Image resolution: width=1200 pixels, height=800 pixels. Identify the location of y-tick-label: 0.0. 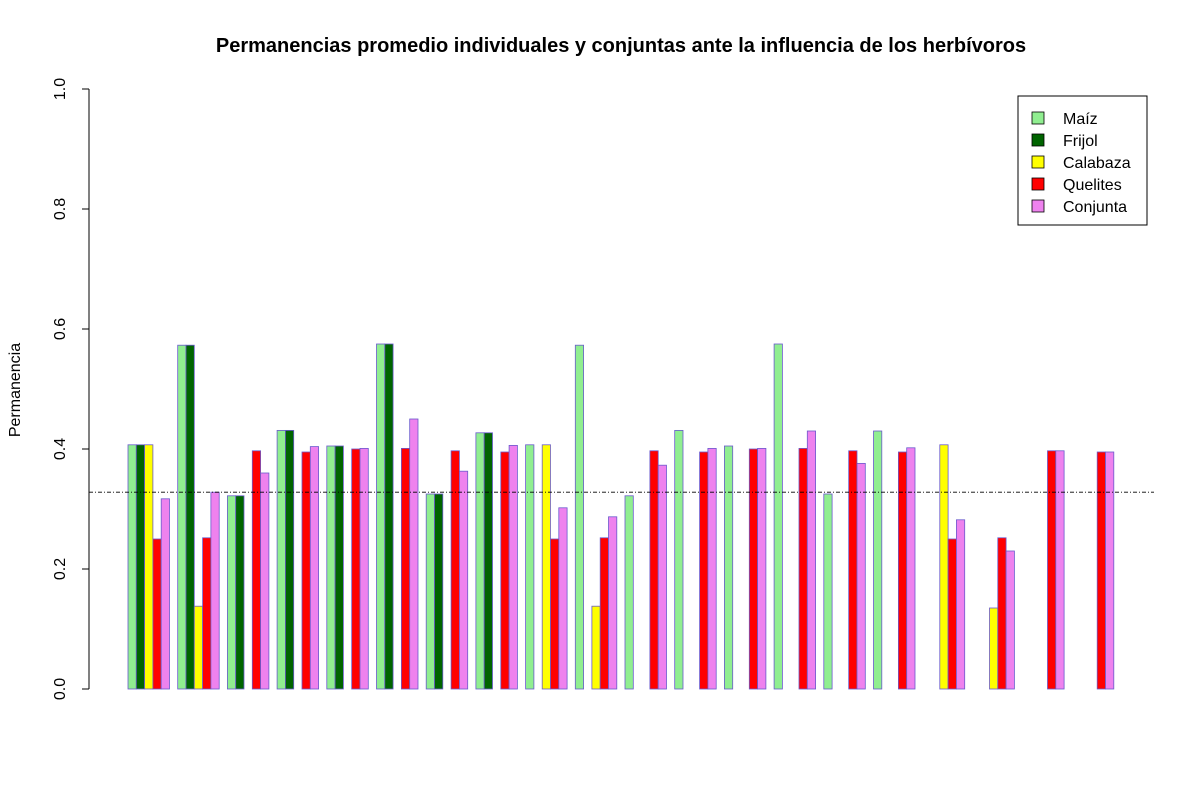
(60, 689).